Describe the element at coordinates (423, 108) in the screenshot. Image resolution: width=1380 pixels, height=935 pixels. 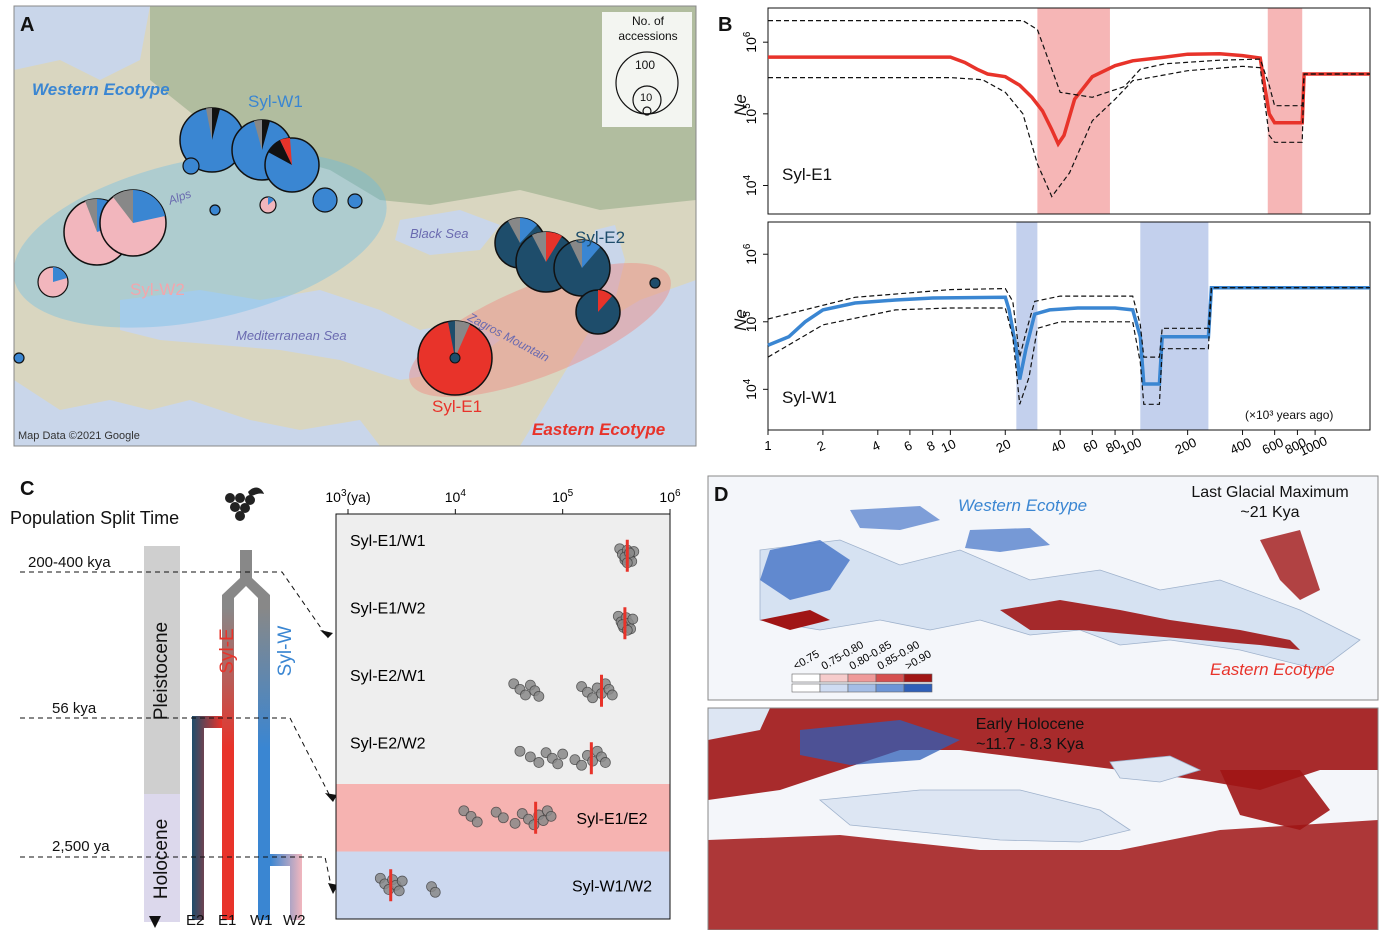
I see `map-forest` at that location.